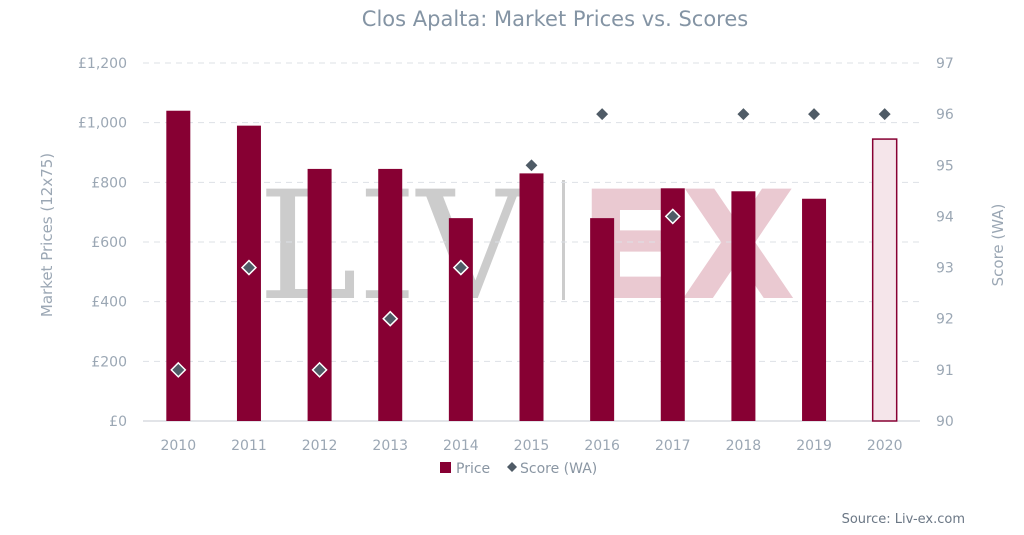 Image resolution: width=1024 pixels, height=535 pixels. What do you see at coordinates (109, 362) in the screenshot?
I see `y-tick-label: £200` at bounding box center [109, 362].